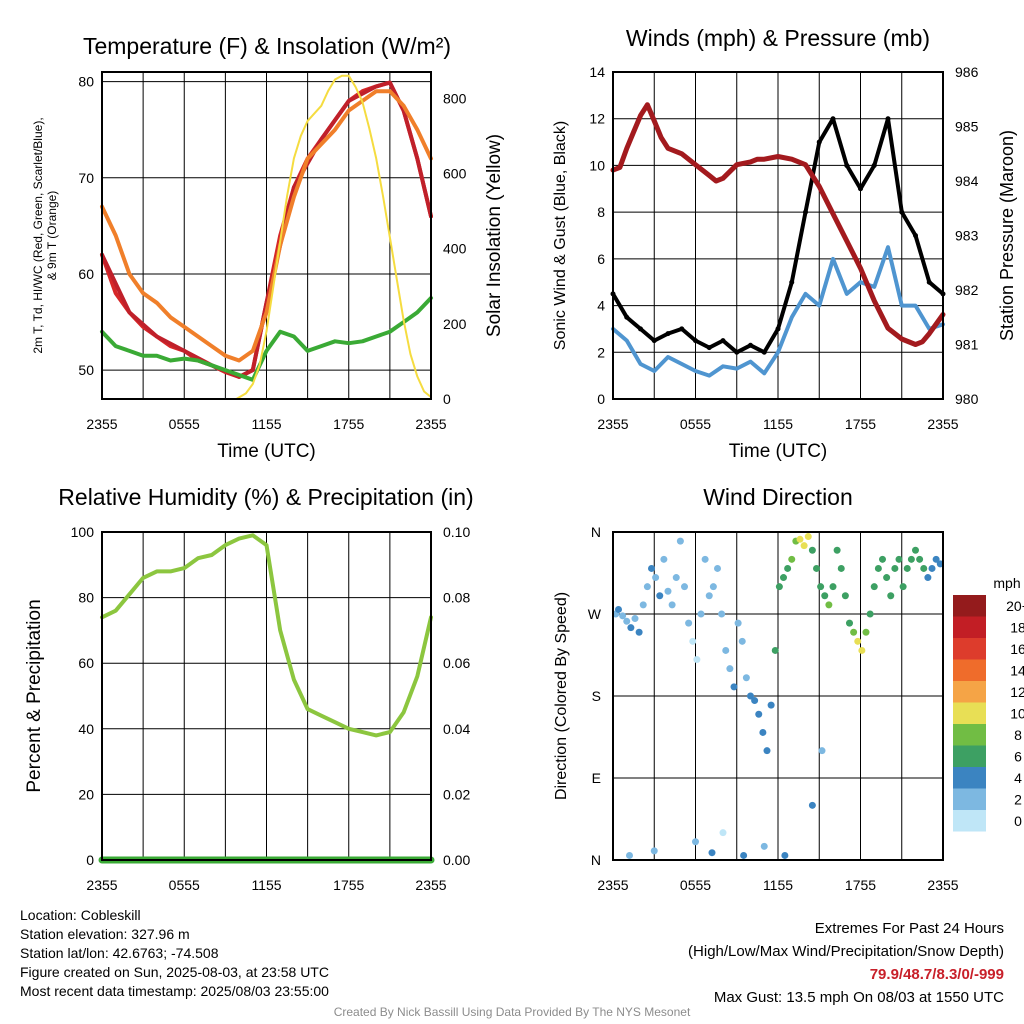  I want to click on panel-title: Temperature (F) & Insolation (W/m²), so click(267, 46).